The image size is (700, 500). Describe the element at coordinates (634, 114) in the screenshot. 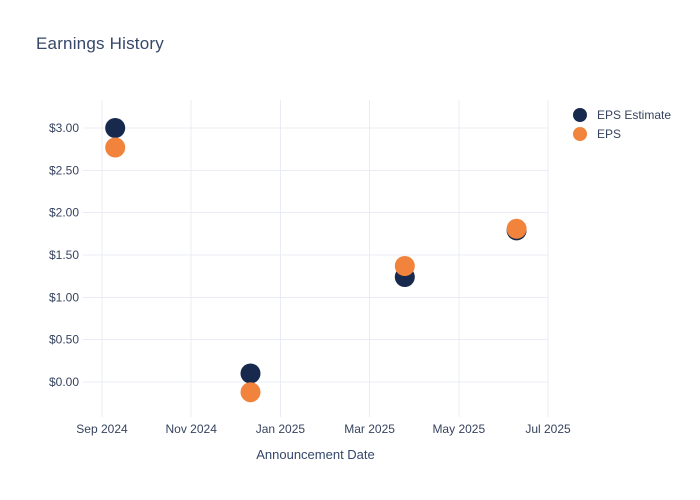

I see `legend-label-eps-estimate: EPS Estimate` at that location.